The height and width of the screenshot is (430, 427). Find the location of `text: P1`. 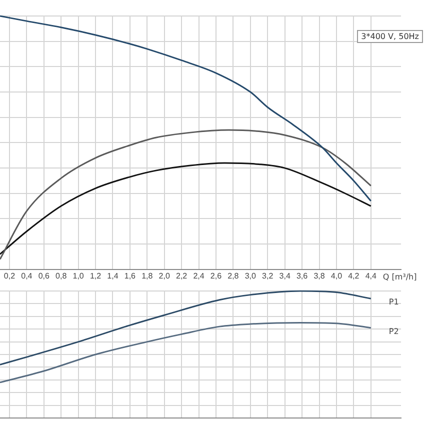

text: P1 is located at coordinates (393, 302).